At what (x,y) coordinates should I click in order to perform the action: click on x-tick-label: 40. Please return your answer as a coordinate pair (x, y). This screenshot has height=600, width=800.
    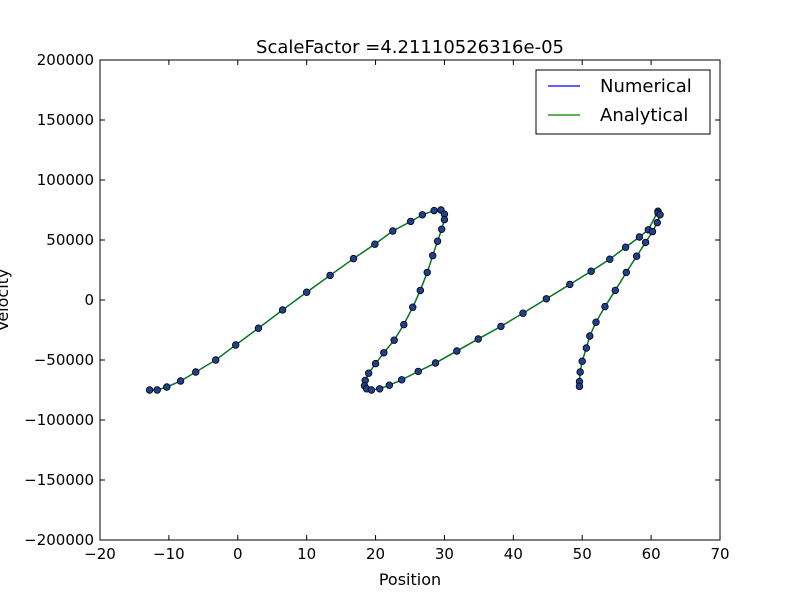
    Looking at the image, I should click on (513, 554).